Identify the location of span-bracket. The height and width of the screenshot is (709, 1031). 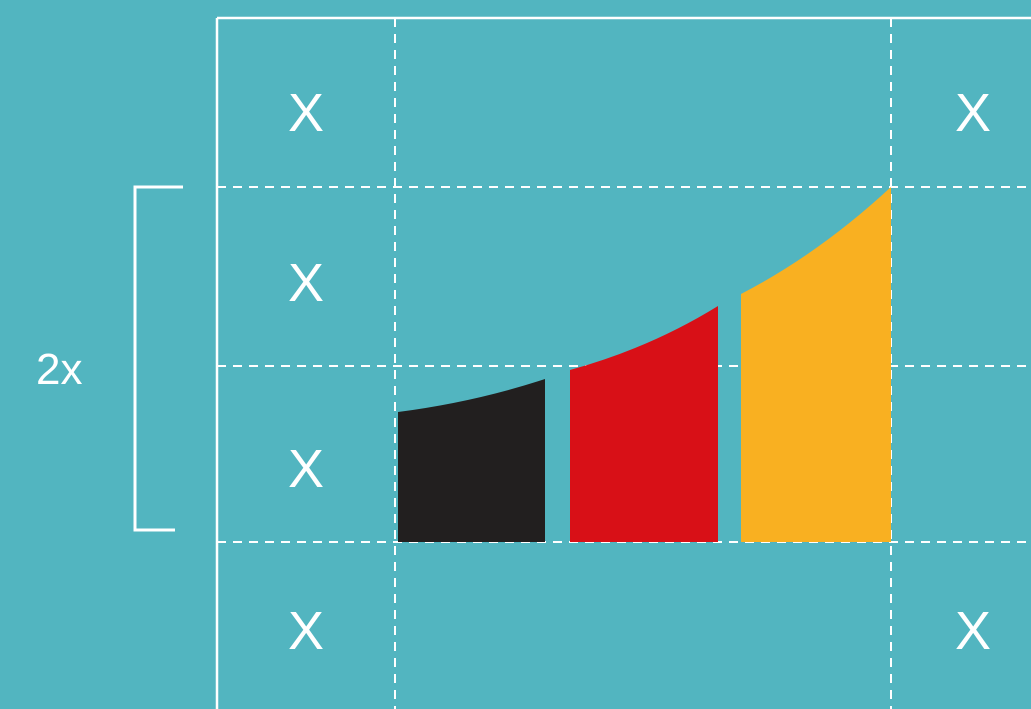
(158, 358).